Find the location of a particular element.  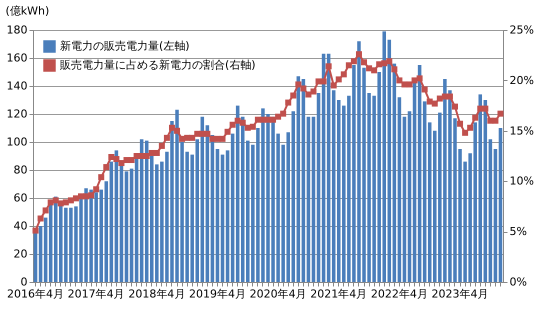

y-tick-label: 0 is located at coordinates (24, 282).